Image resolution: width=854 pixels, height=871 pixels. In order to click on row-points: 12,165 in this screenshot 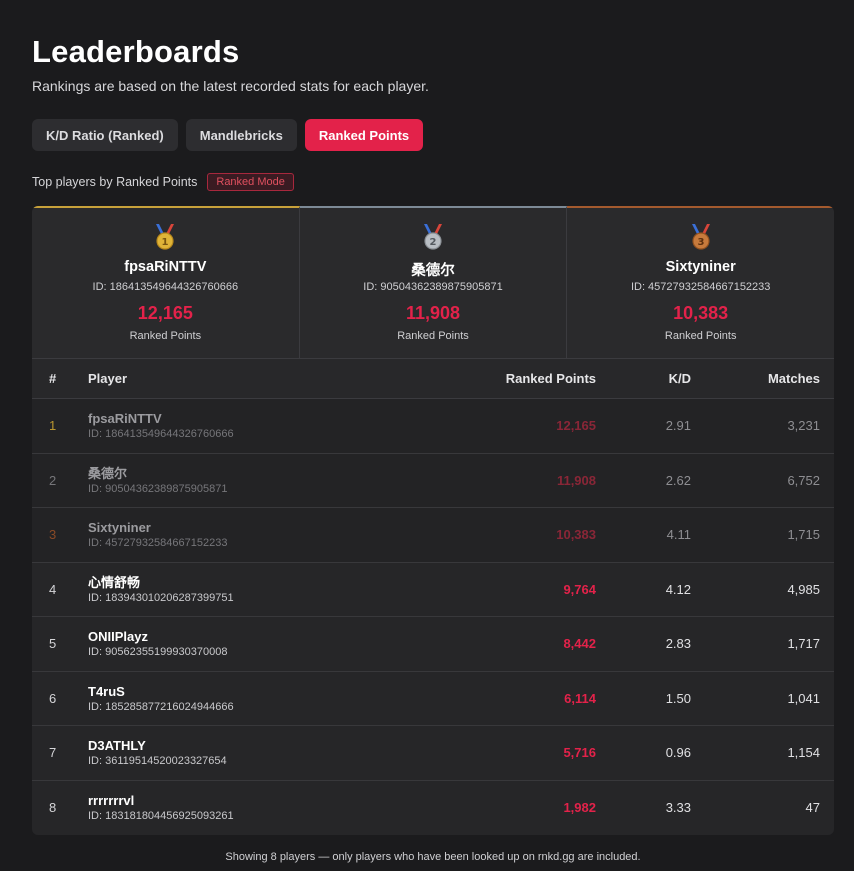, I will do `click(576, 426)`.